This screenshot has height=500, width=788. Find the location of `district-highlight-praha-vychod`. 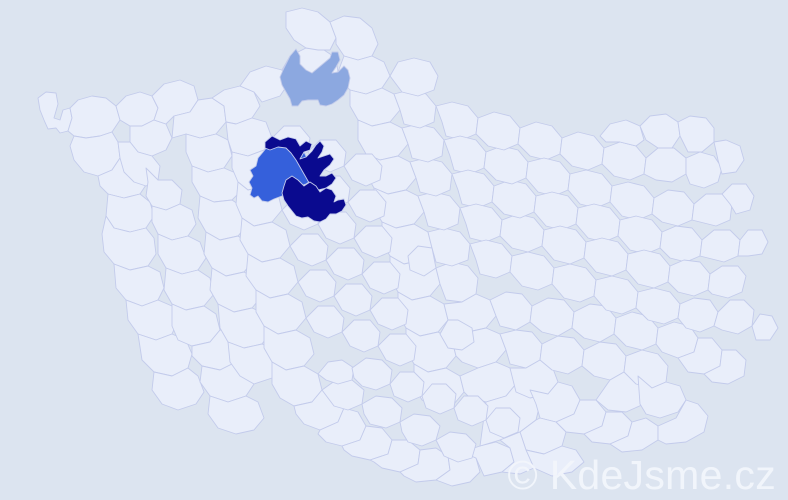

district-highlight-praha-vychod is located at coordinates (314, 199).